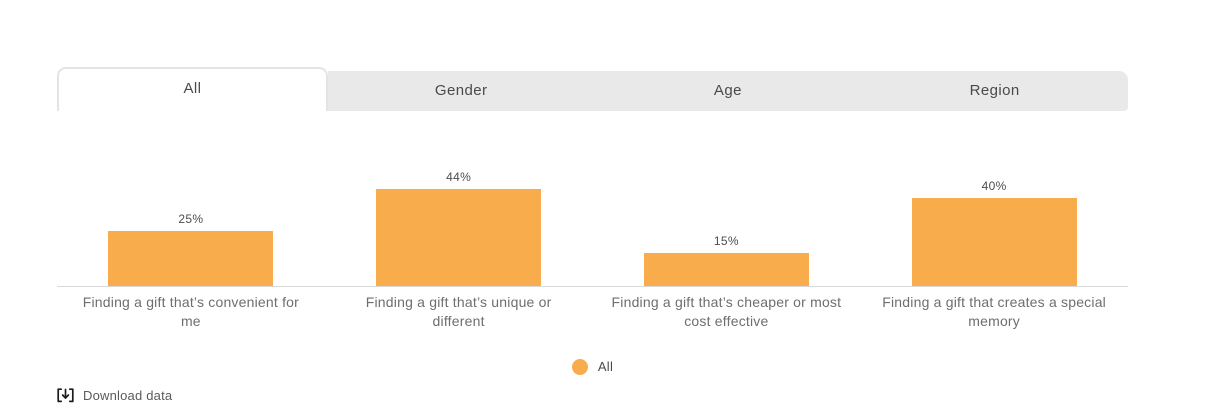  What do you see at coordinates (459, 177) in the screenshot?
I see `bar-value-label: 44%` at bounding box center [459, 177].